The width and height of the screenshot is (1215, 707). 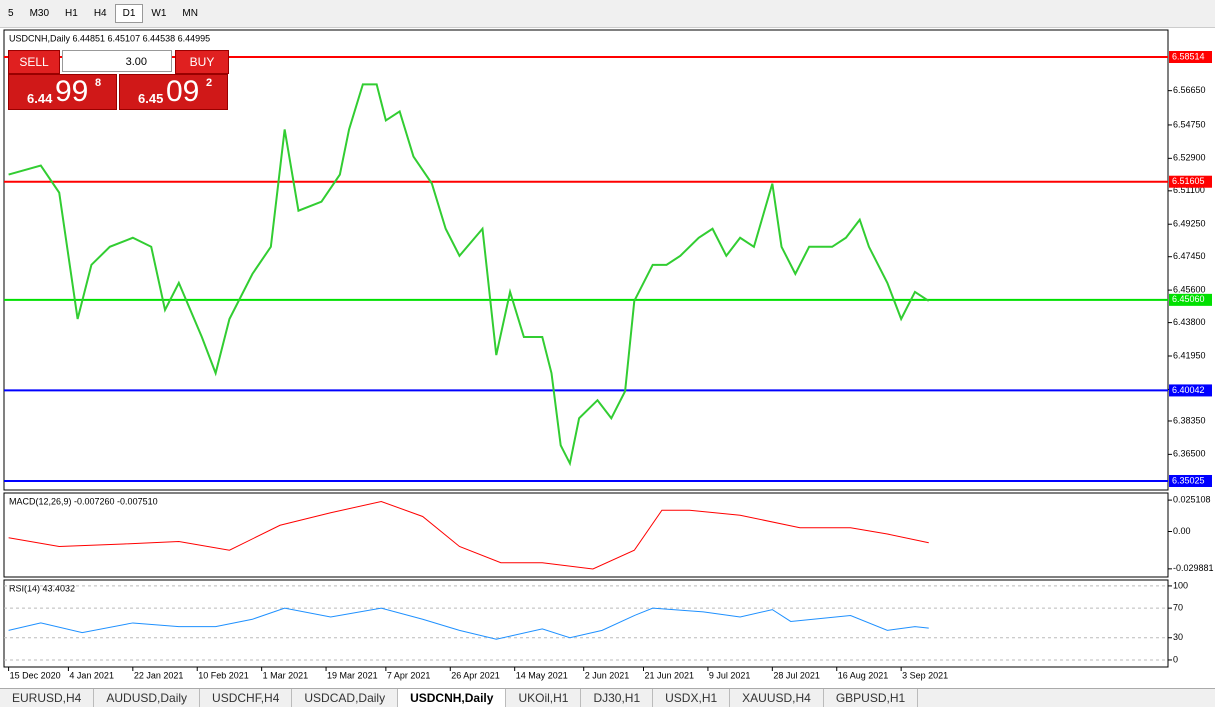 I want to click on x-tick-label: 4 Jan 2021, so click(x=91, y=675).